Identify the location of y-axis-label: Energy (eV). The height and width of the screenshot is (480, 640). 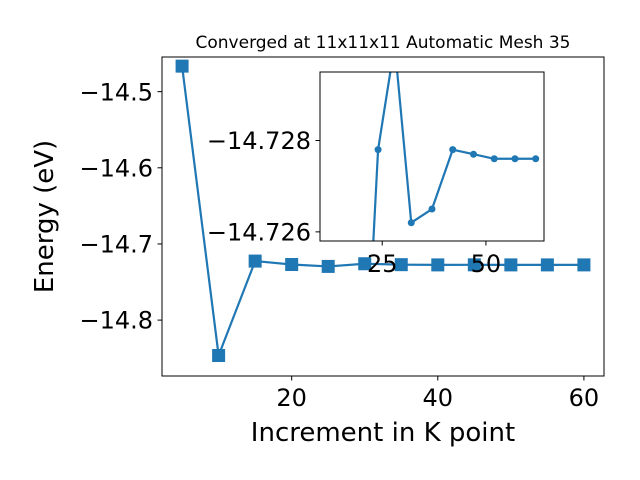
(45, 216).